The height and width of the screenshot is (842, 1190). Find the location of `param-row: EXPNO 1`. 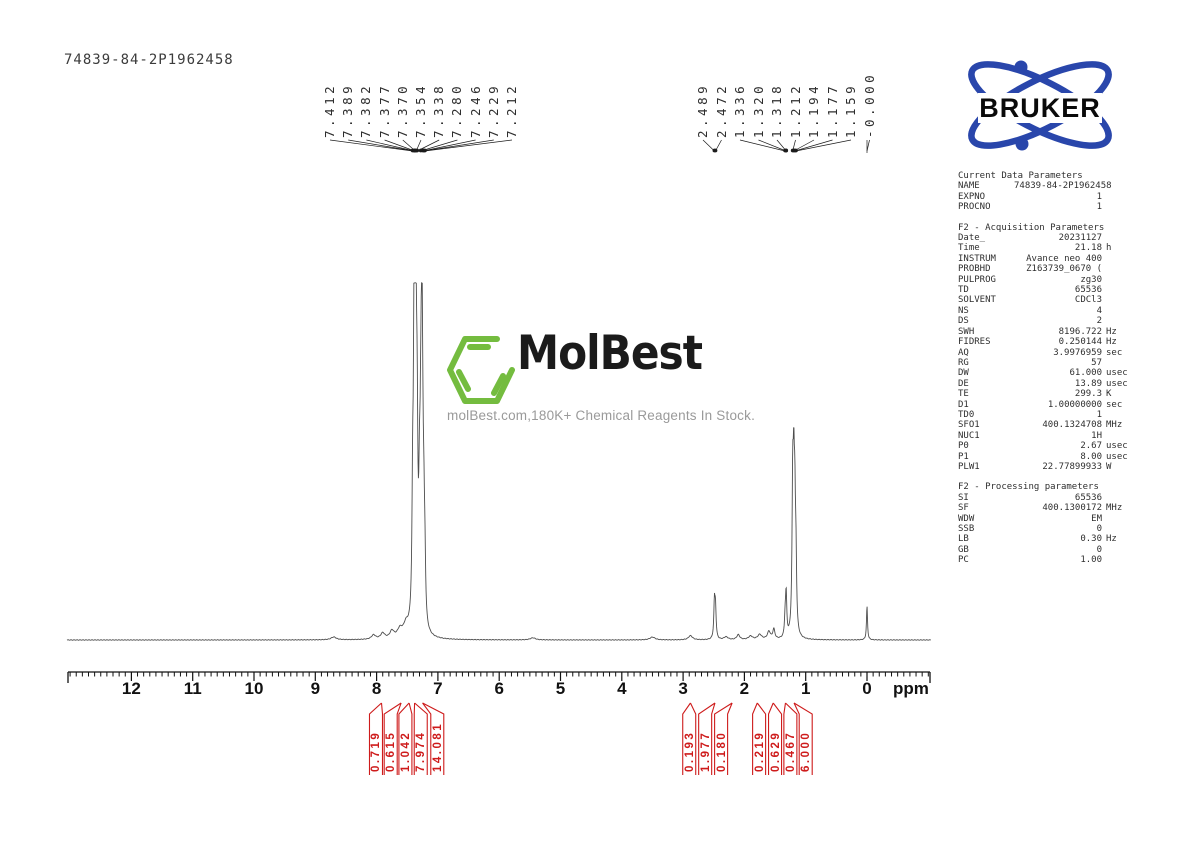

param-row: EXPNO 1 is located at coordinates (1047, 197).